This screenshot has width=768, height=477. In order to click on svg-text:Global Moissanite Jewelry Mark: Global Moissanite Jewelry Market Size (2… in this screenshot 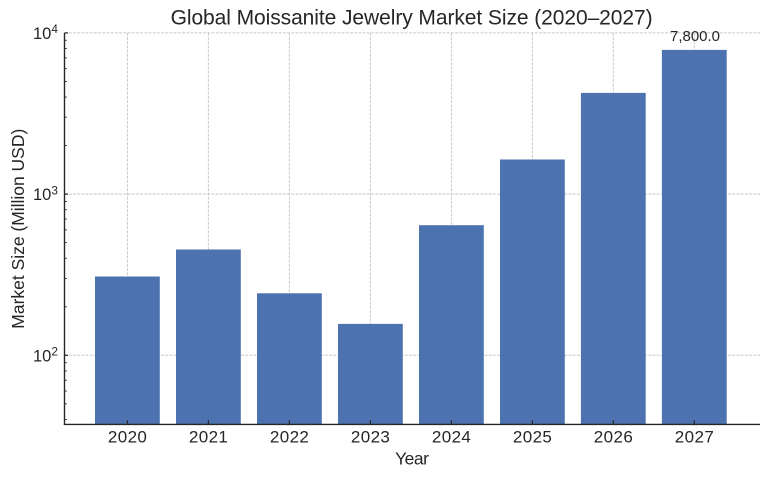, I will do `click(412, 17)`.